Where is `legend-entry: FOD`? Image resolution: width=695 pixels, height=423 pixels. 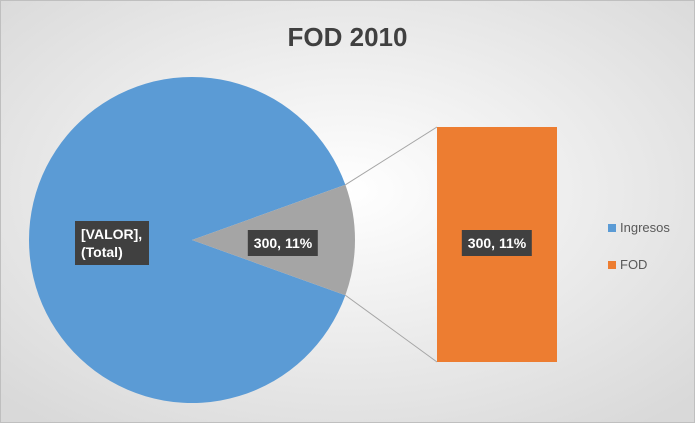 legend-entry: FOD is located at coordinates (627, 264).